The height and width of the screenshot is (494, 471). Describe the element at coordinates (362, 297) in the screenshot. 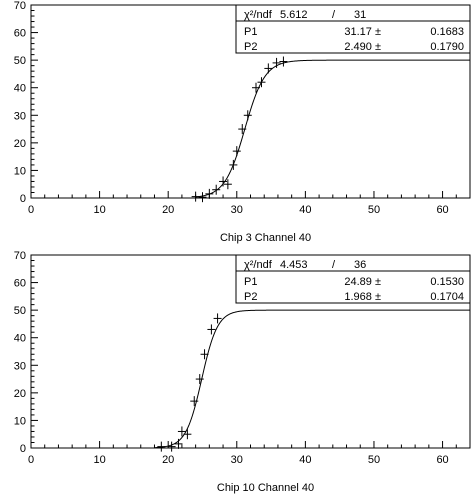

I see `stats-param-value: 1.968 ±` at that location.